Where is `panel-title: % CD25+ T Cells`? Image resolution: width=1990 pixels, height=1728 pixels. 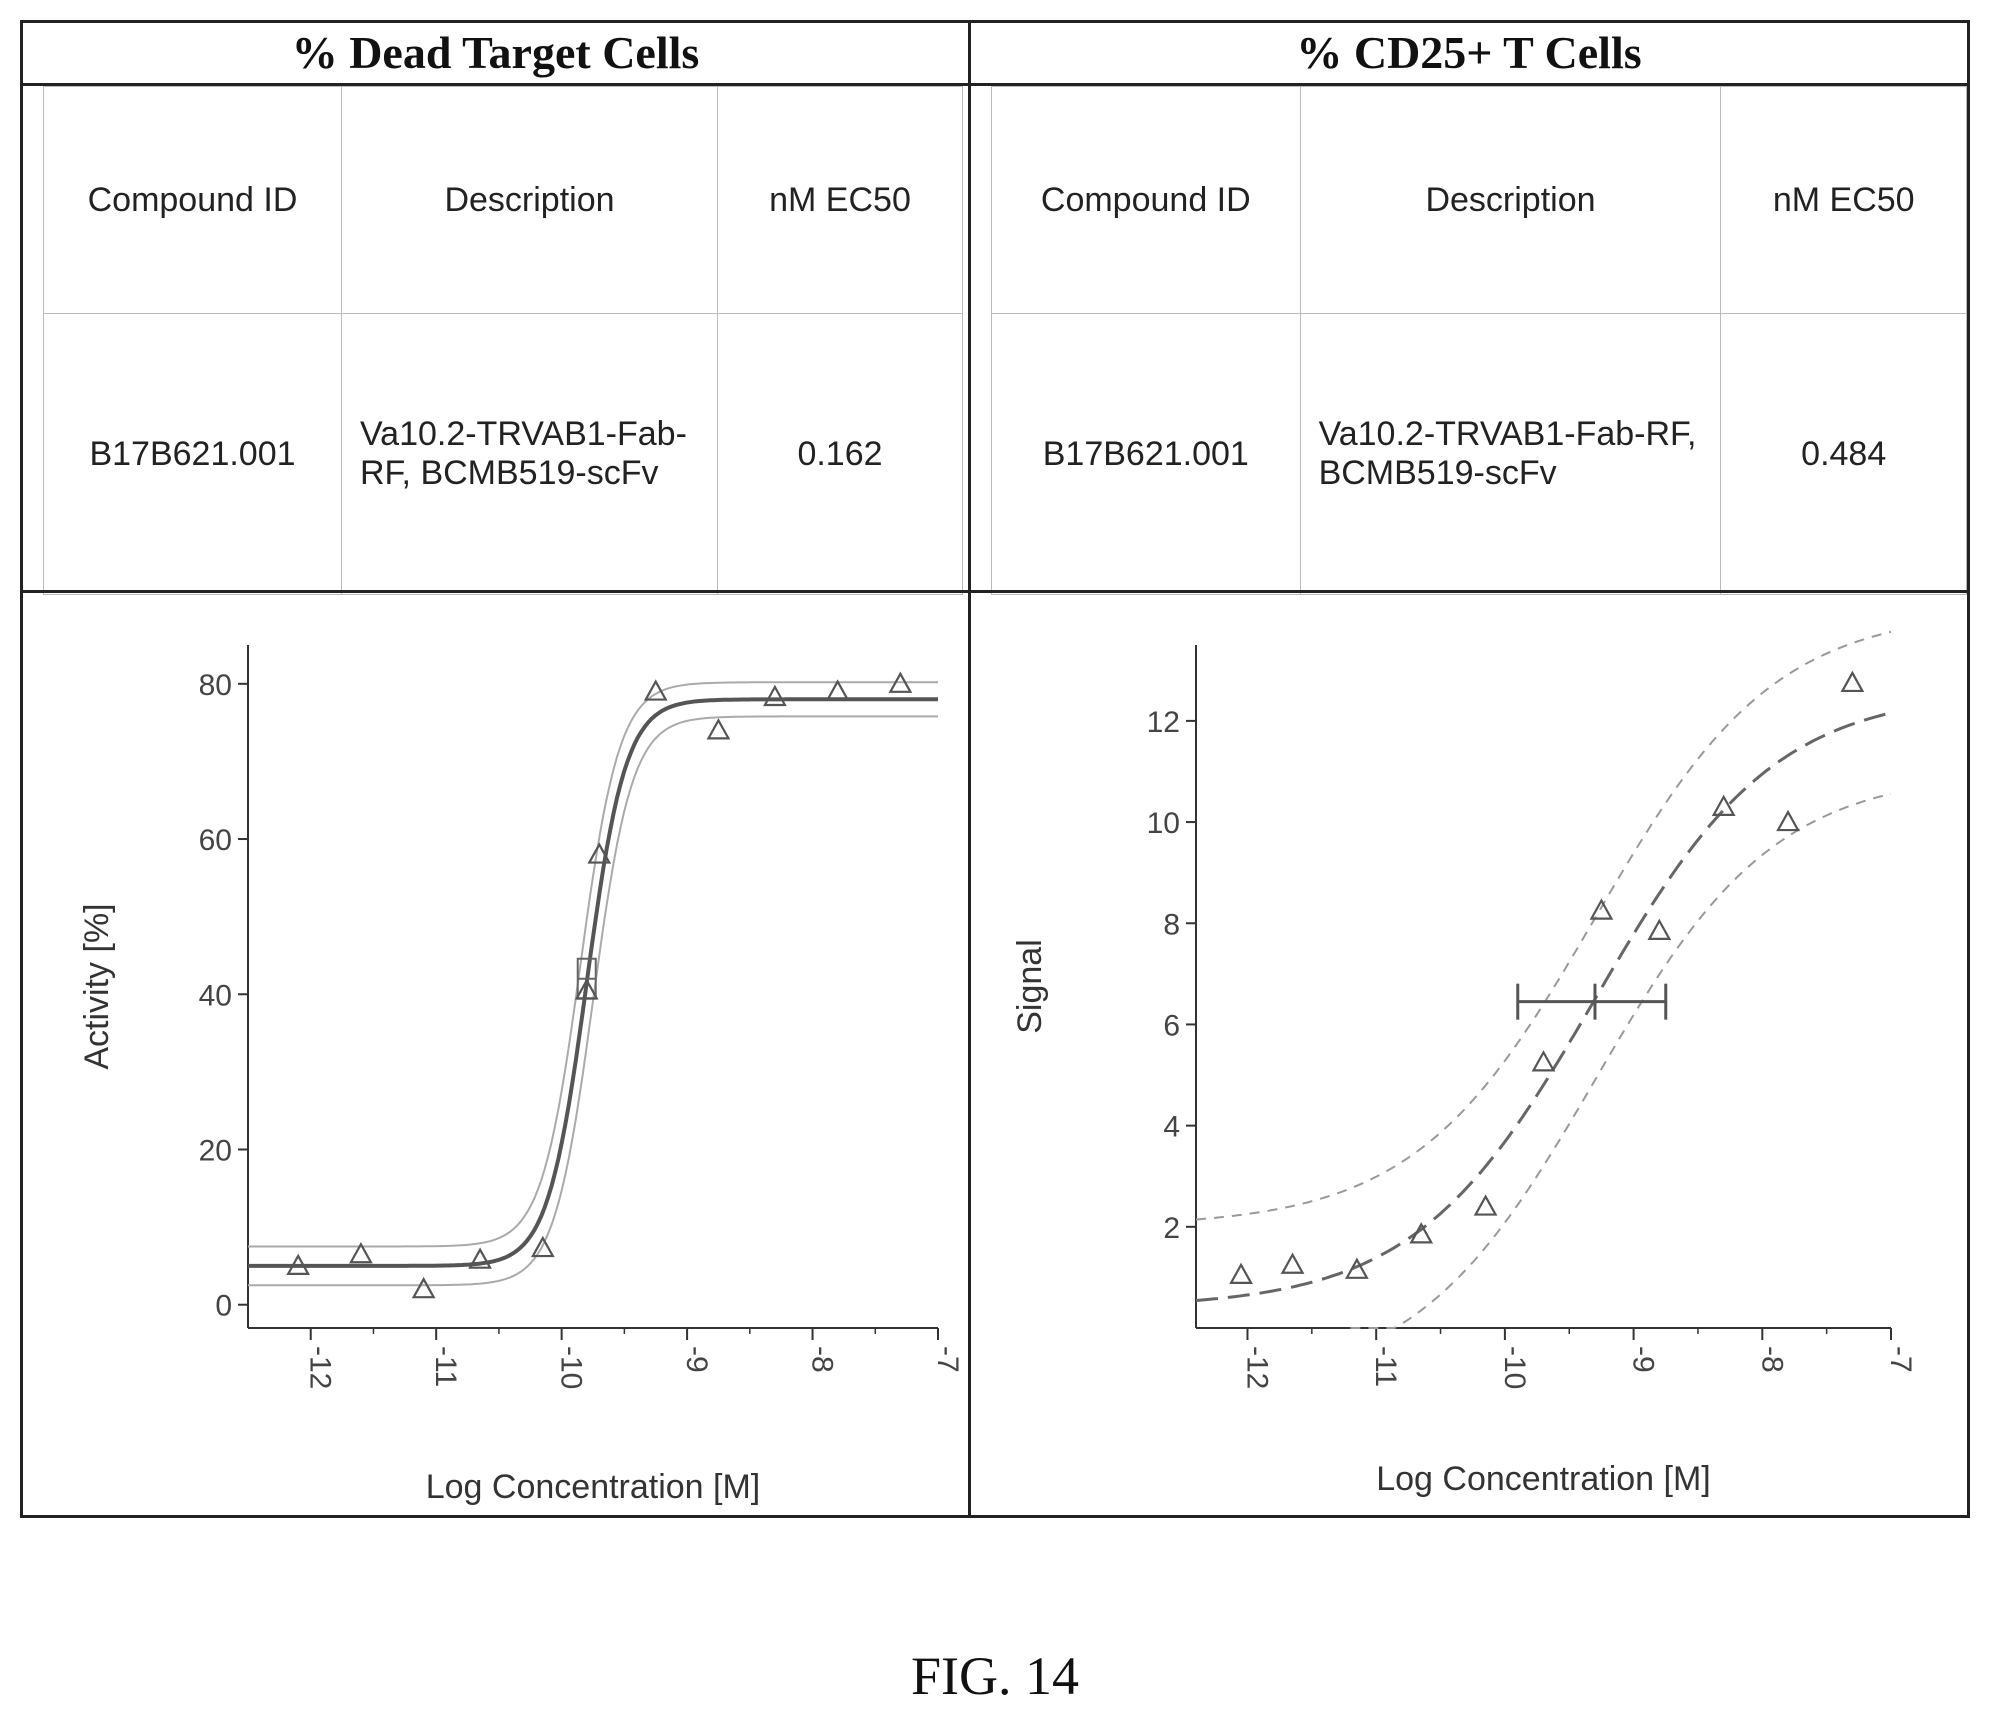
panel-title: % CD25+ T Cells is located at coordinates (1469, 54).